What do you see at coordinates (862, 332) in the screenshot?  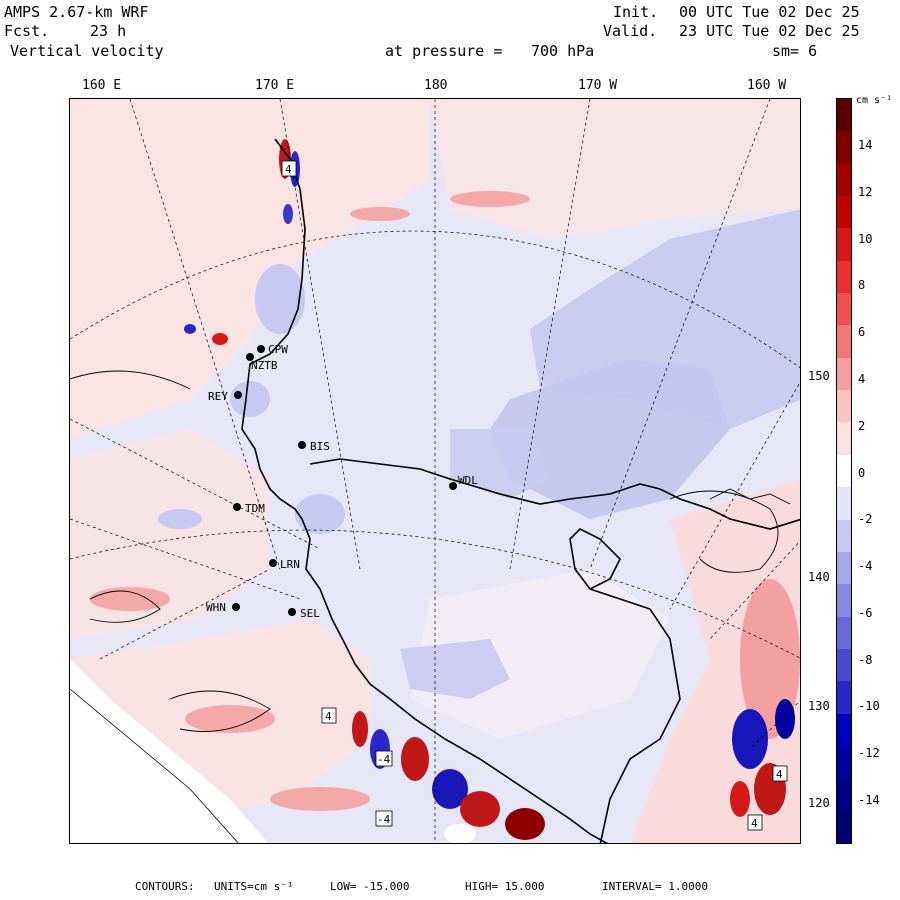 I see `colorbar-tick-label: 6` at bounding box center [862, 332].